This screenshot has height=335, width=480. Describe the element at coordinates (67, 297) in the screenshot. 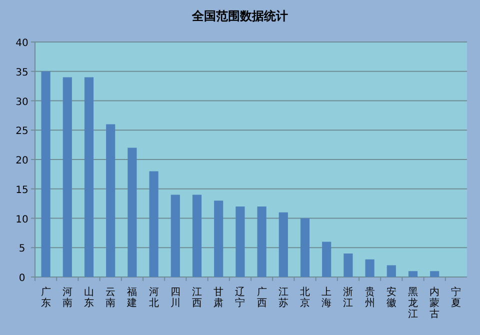

I see `x-tick-label: 河南` at that location.